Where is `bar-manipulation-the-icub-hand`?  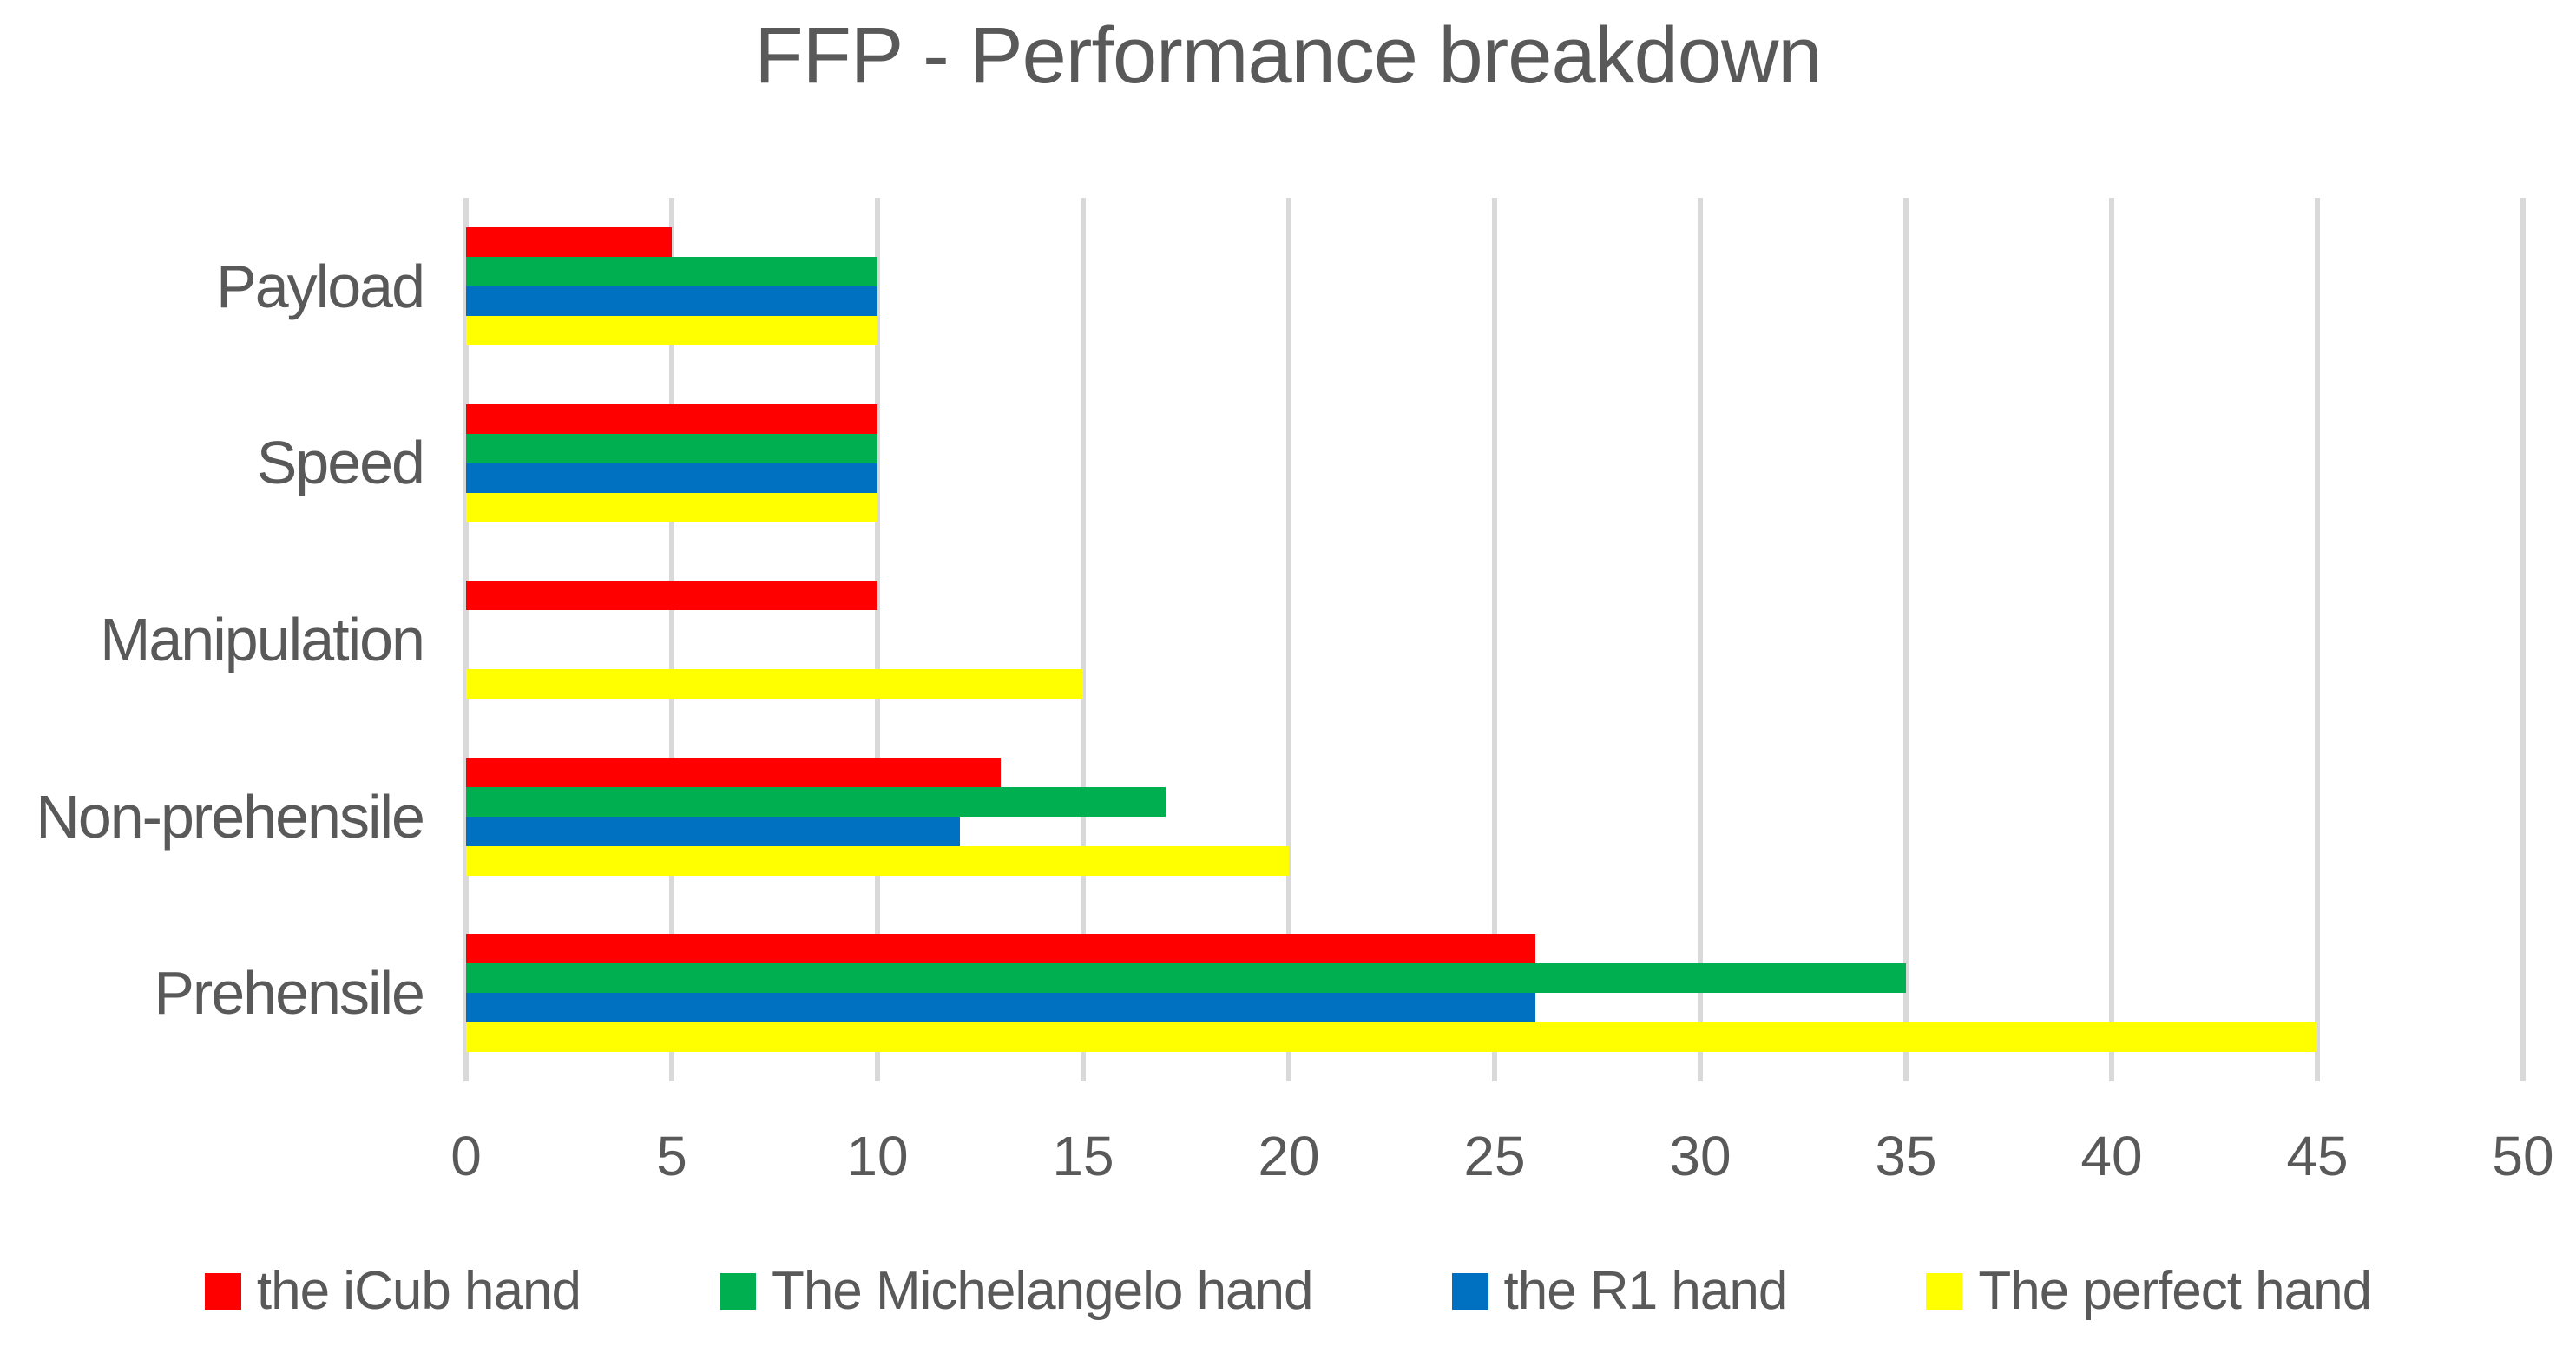
bar-manipulation-the-icub-hand is located at coordinates (671, 596).